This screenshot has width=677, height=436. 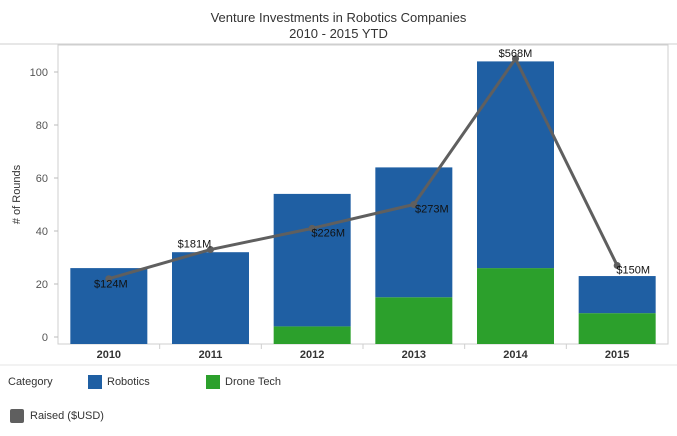 What do you see at coordinates (515, 355) in the screenshot?
I see `x-tick-label: 2014` at bounding box center [515, 355].